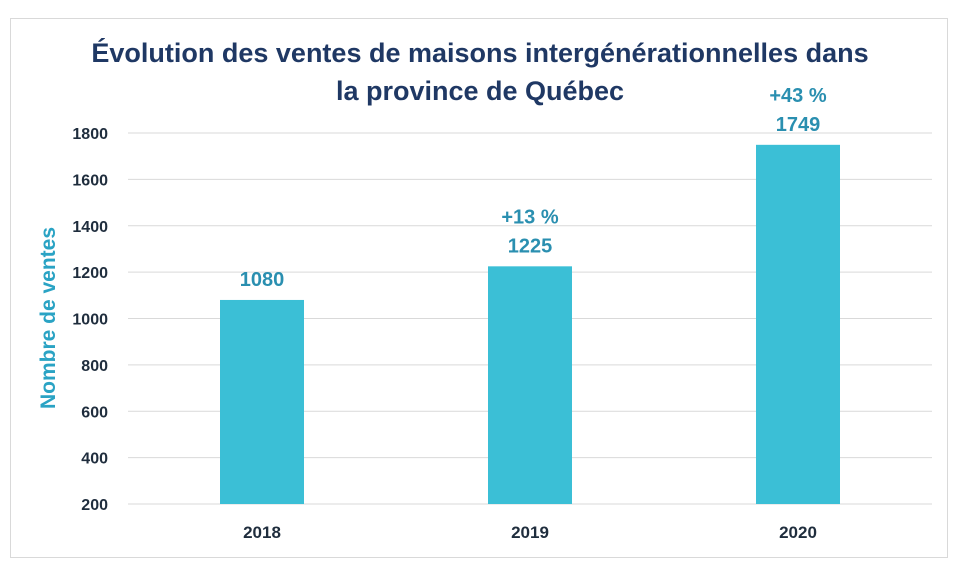  I want to click on x-tick-2018: 2018, so click(262, 532).